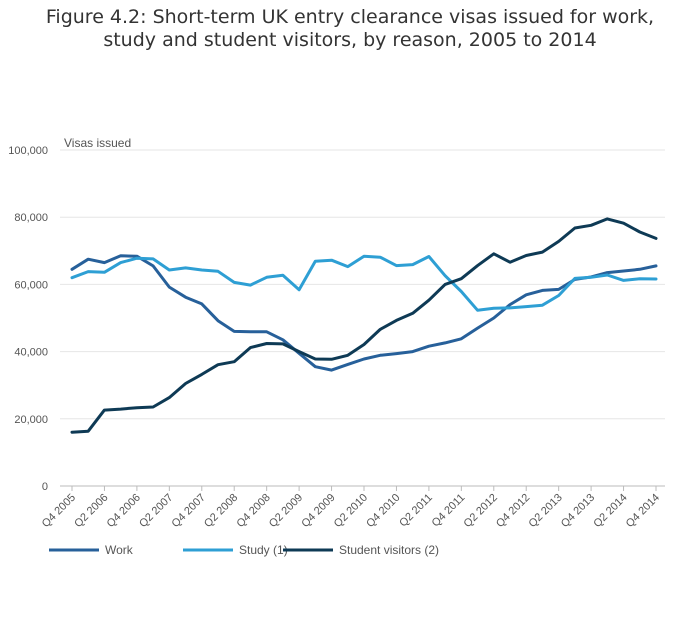  What do you see at coordinates (253, 511) in the screenshot?
I see `x-tick-label: Q4 2008` at bounding box center [253, 511].